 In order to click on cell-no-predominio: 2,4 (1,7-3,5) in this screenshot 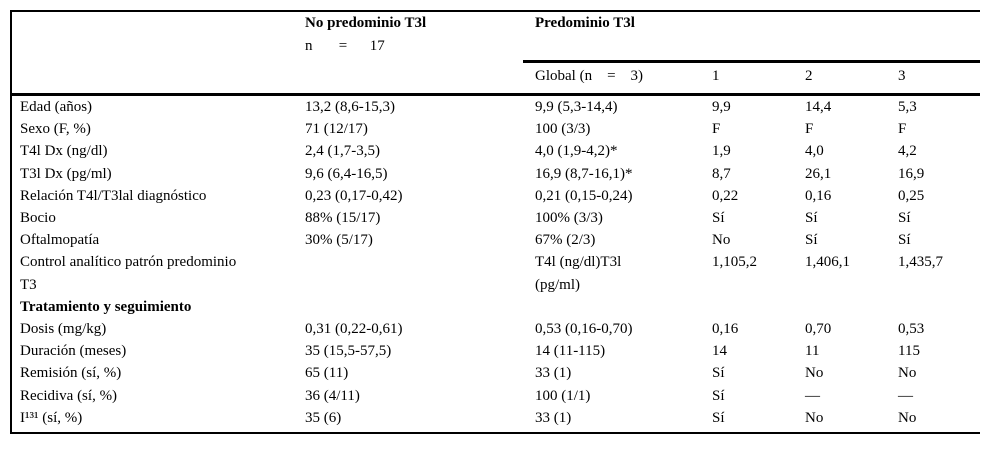, I will do `click(342, 151)`.